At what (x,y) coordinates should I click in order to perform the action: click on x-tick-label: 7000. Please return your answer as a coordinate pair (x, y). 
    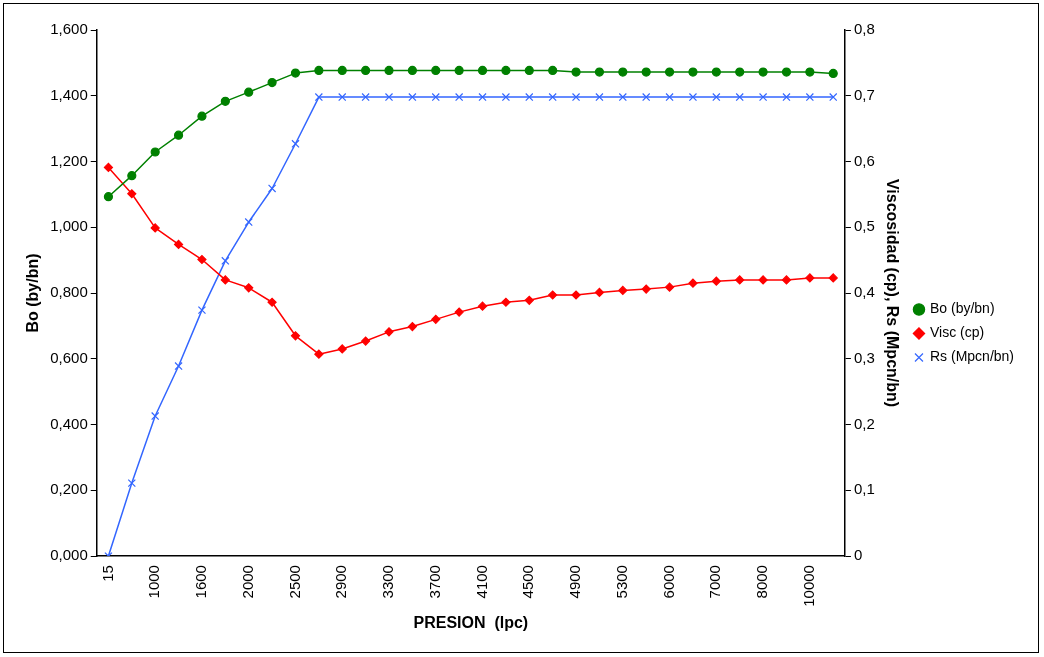
    Looking at the image, I should click on (715, 582).